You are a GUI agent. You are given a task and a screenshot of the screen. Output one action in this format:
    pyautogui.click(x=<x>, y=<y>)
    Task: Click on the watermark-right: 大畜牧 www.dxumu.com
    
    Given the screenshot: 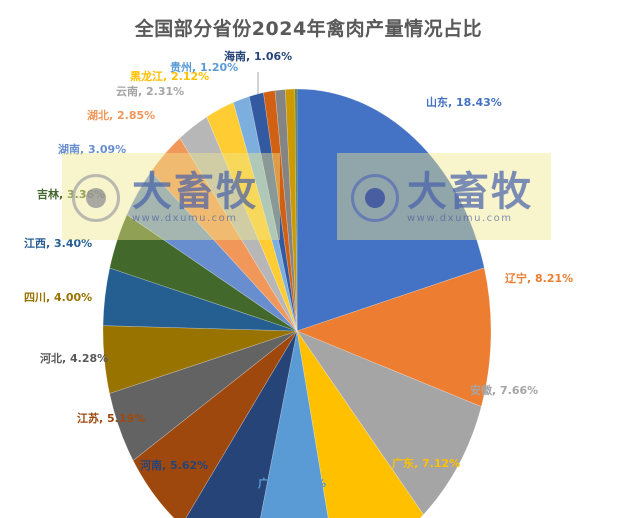 What is the action you would take?
    pyautogui.click(x=444, y=196)
    